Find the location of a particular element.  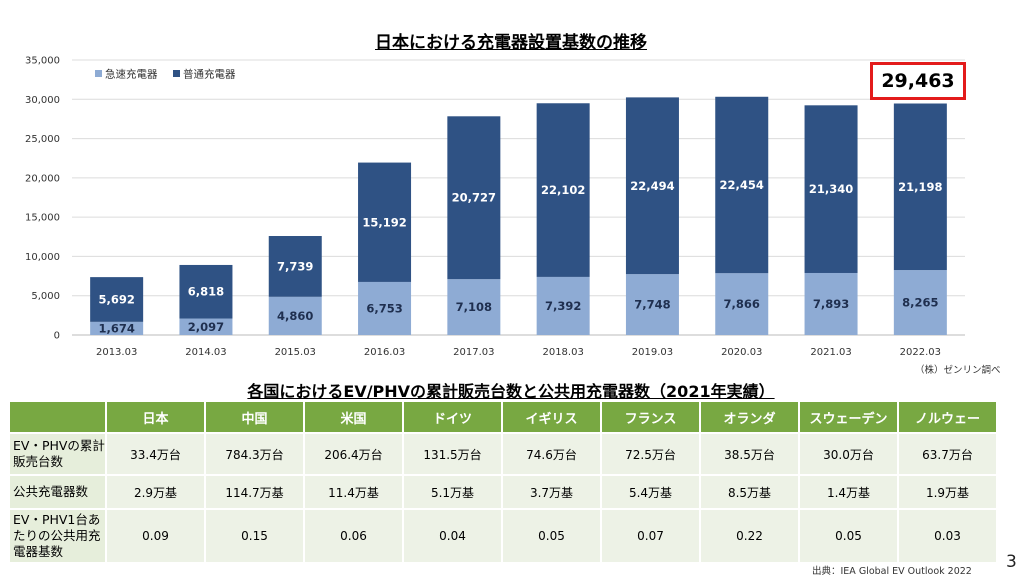

x-tick-label: 2021.03 is located at coordinates (830, 352).